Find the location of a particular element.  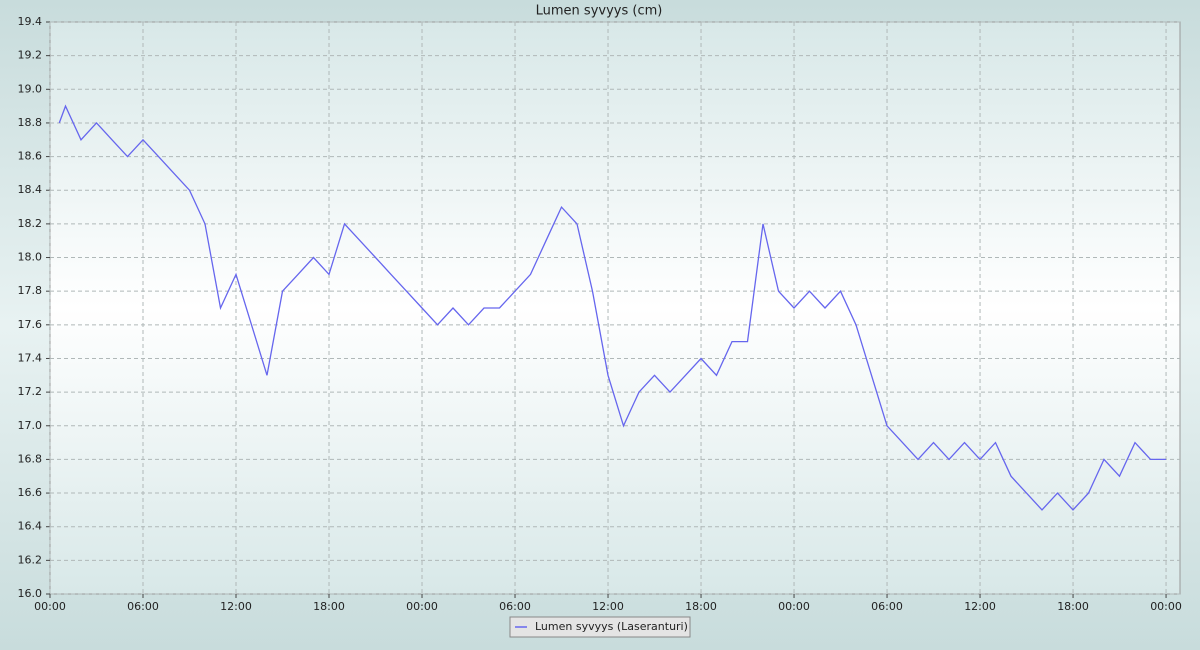

y-tick-label: 19.2 is located at coordinates (30, 55).